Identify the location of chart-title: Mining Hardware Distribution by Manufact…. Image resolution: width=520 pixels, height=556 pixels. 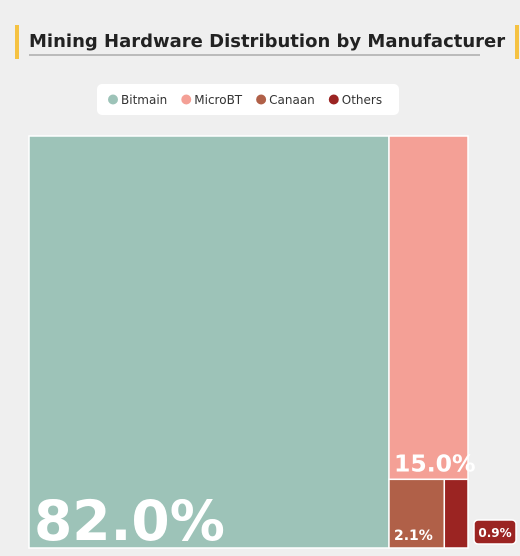
(267, 41).